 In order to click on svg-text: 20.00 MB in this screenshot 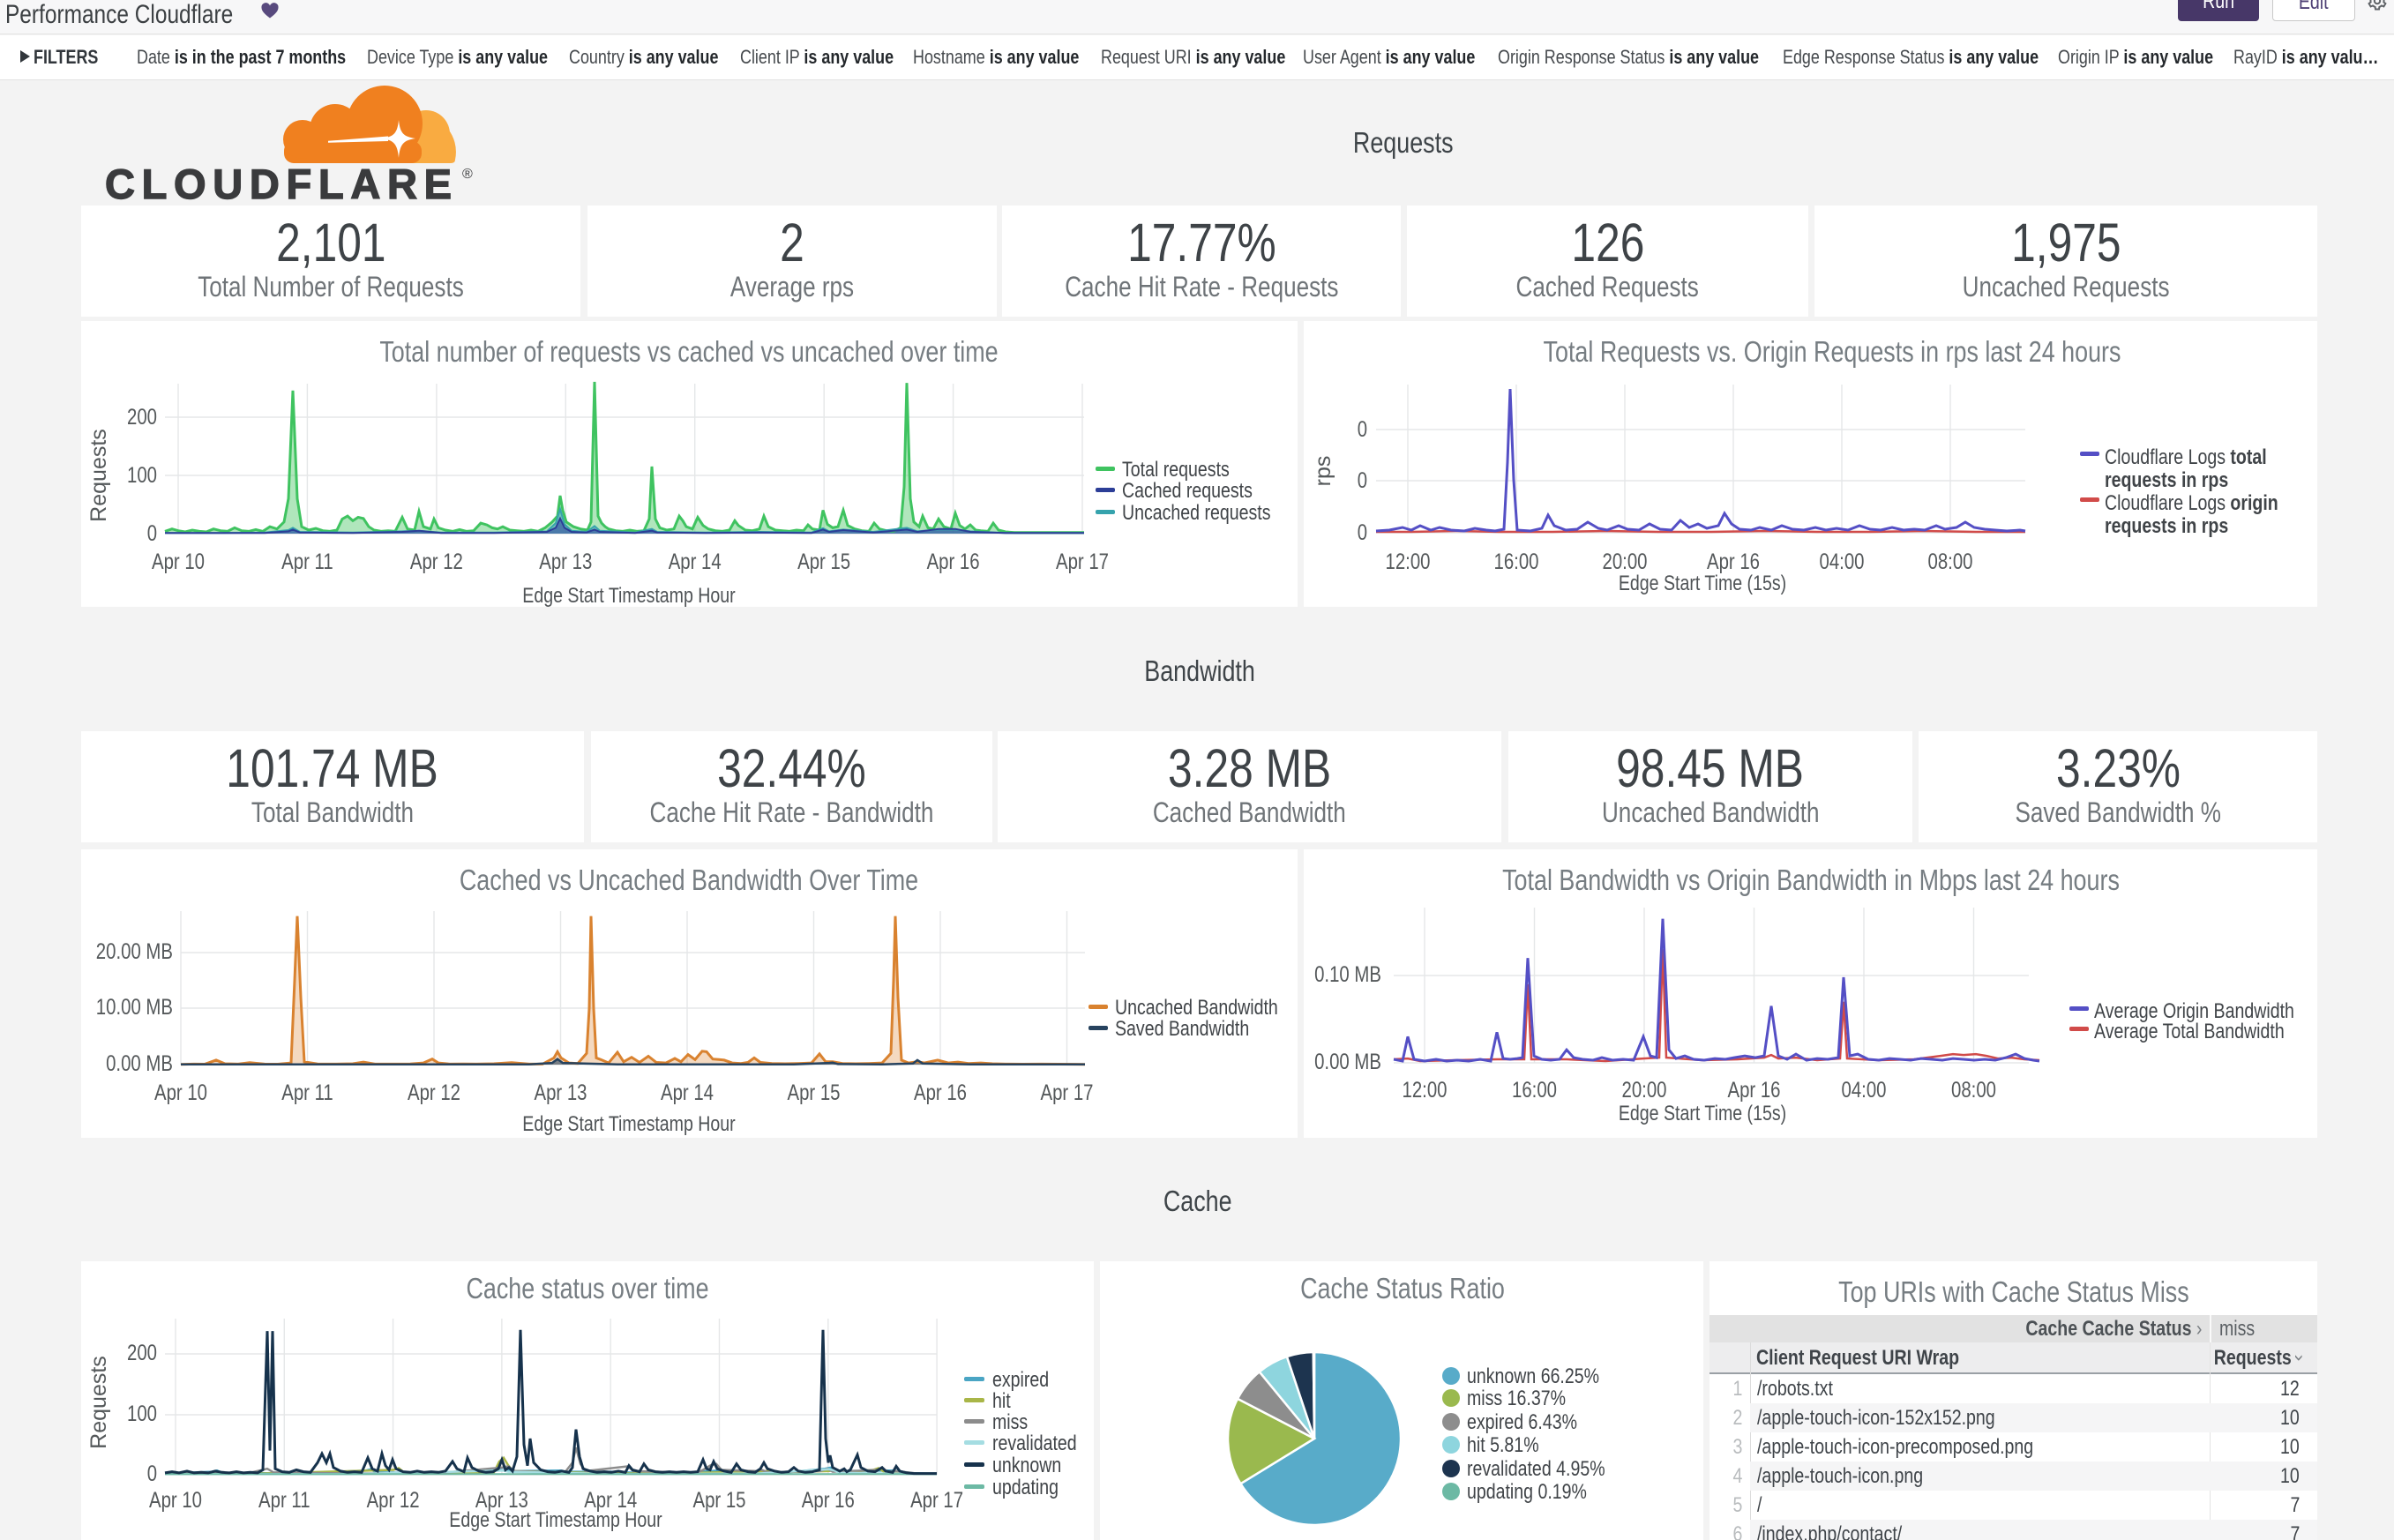, I will do `click(134, 951)`.